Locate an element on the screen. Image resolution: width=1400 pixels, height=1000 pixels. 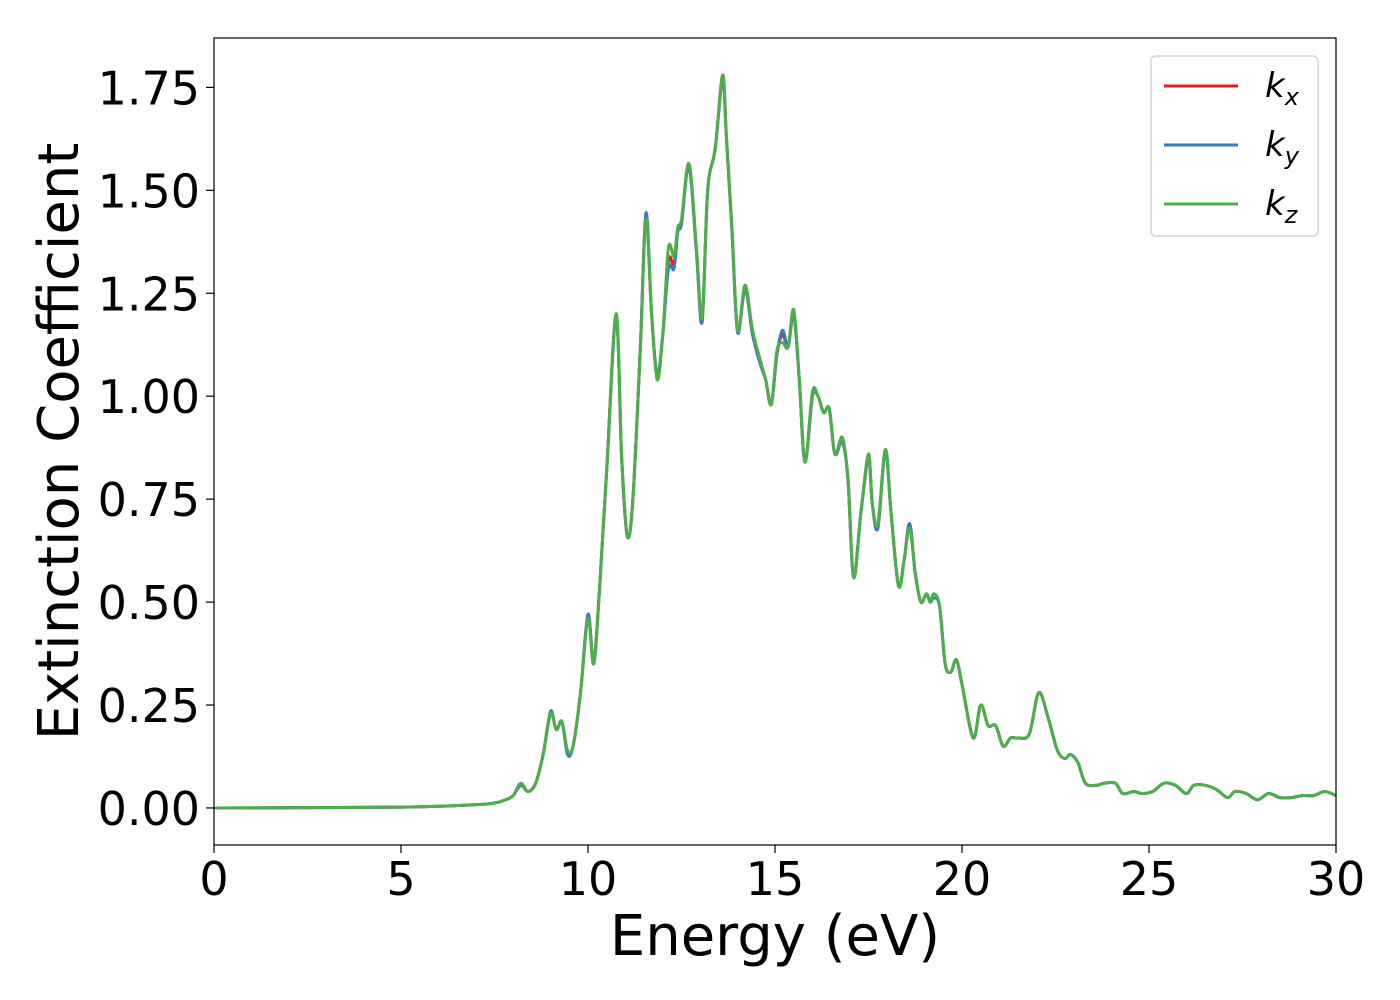
y-axis-label: Extinction Coefficient is located at coordinates (59, 442).